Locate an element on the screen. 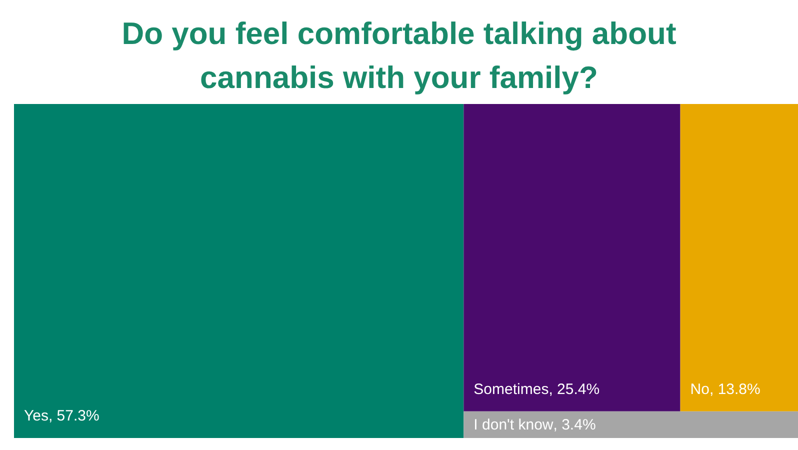 This screenshot has height=450, width=798. data-label: , 13.8% is located at coordinates (734, 389).